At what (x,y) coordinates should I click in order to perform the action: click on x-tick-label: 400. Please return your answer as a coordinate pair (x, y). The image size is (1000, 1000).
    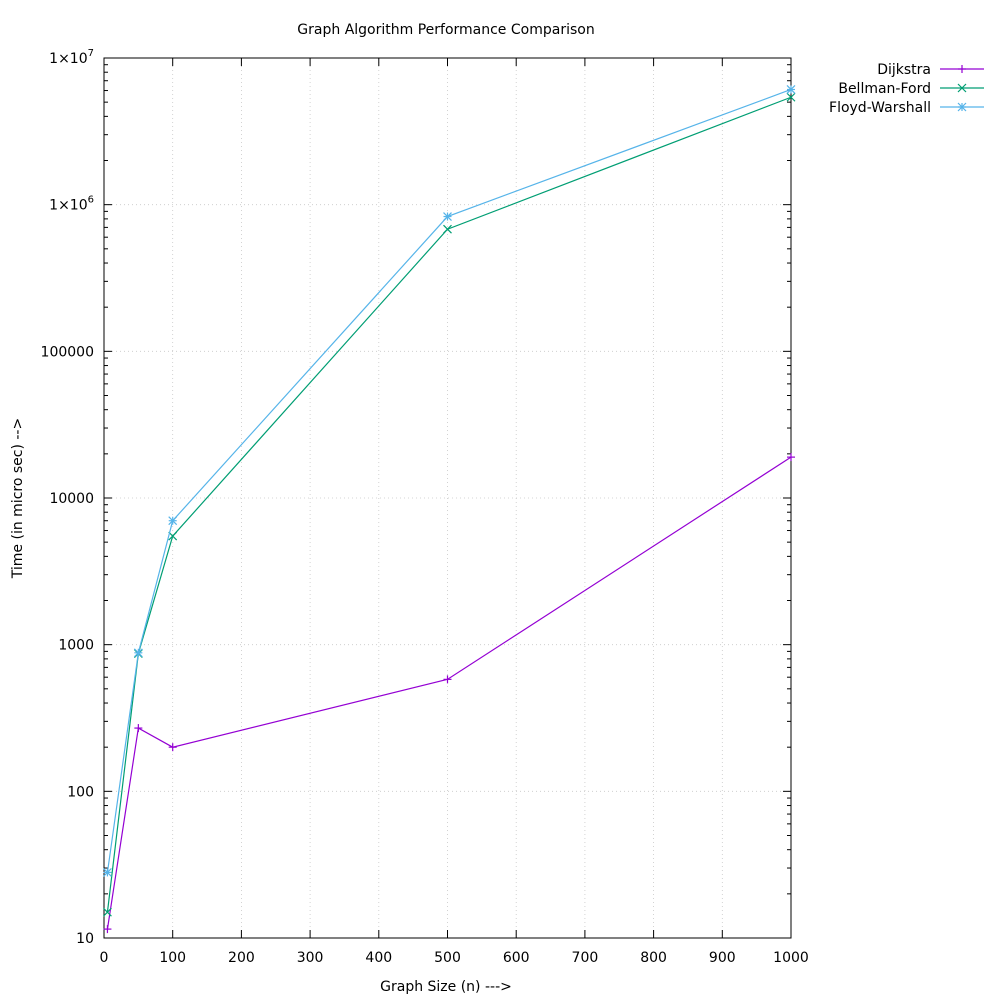
    Looking at the image, I should click on (378, 958).